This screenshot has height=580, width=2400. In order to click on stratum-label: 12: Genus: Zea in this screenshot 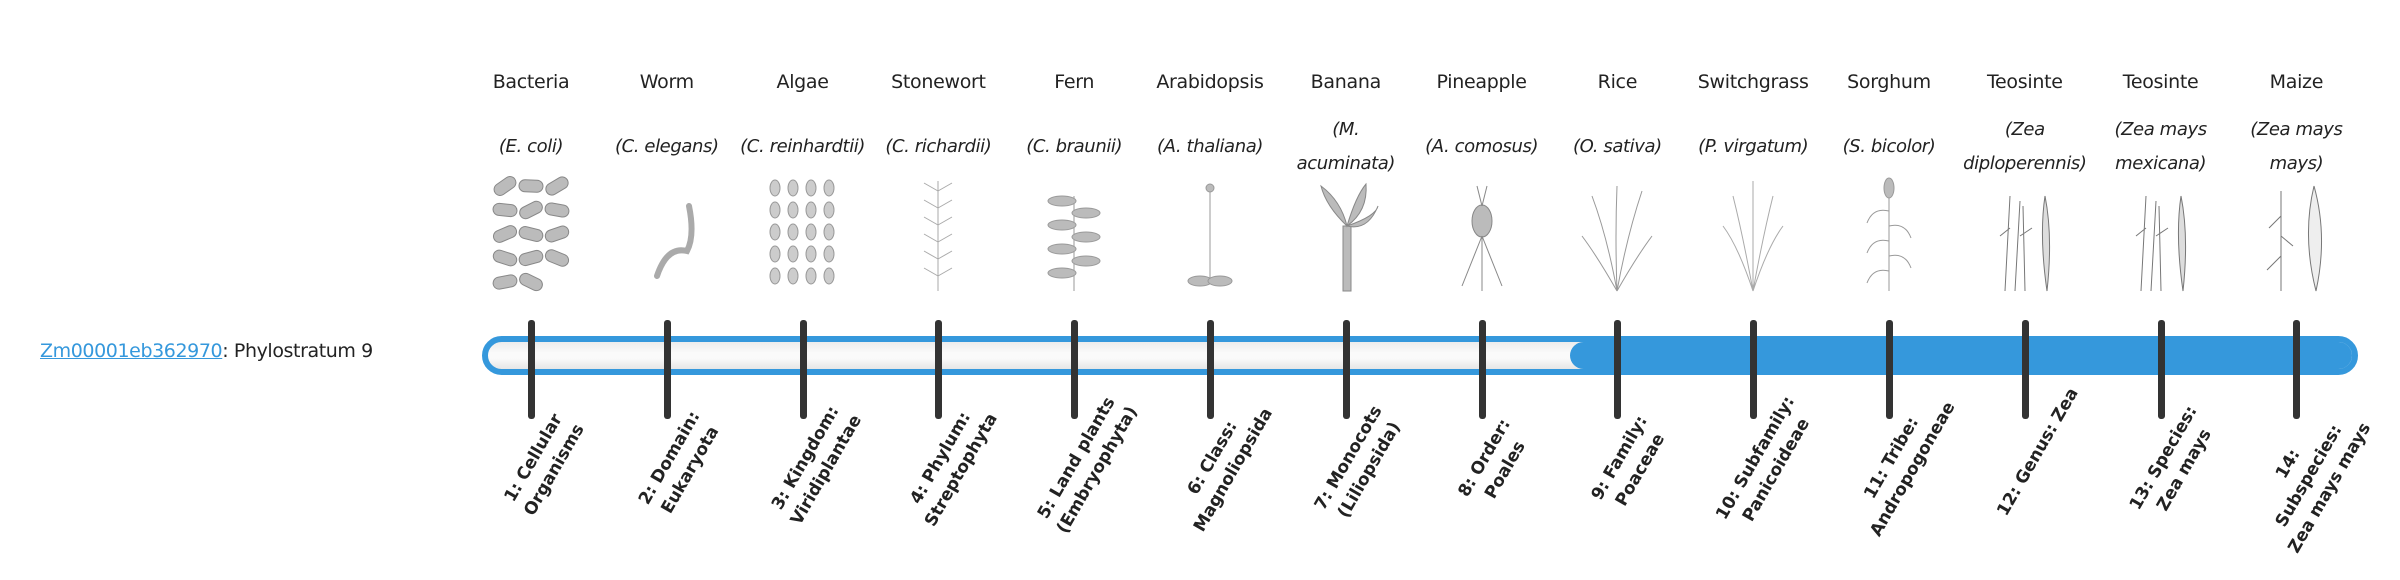, I will do `click(2038, 452)`.